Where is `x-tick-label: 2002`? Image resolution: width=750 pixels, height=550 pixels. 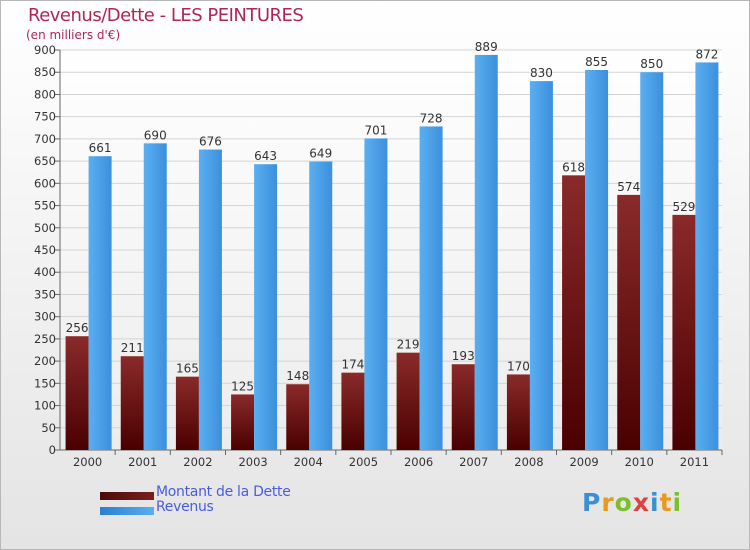
x-tick-label: 2002 is located at coordinates (197, 462).